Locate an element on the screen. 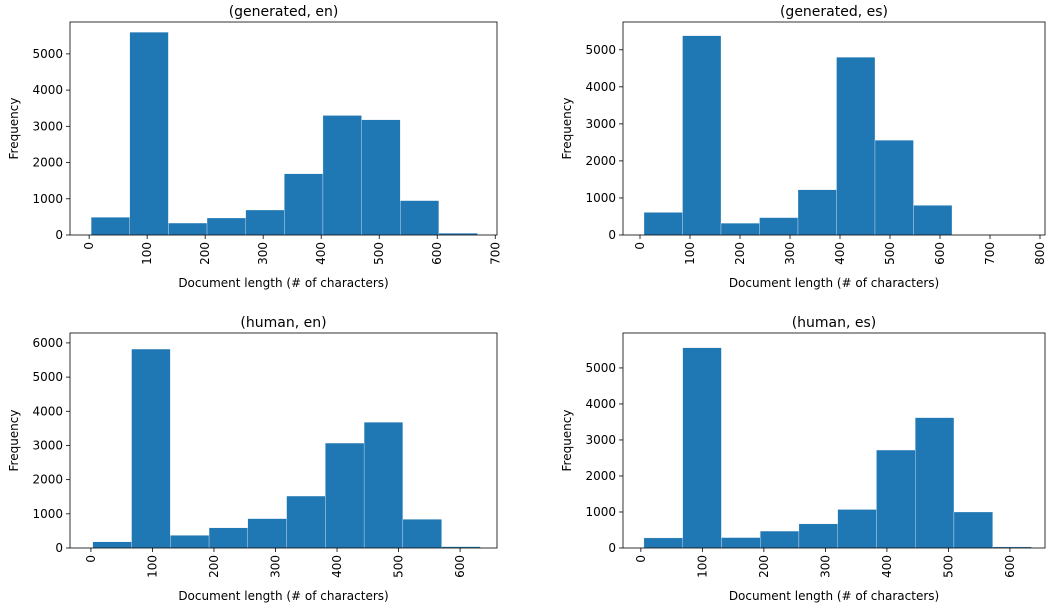 The width and height of the screenshot is (1048, 610). chart-title: (generated, en) is located at coordinates (284, 12).